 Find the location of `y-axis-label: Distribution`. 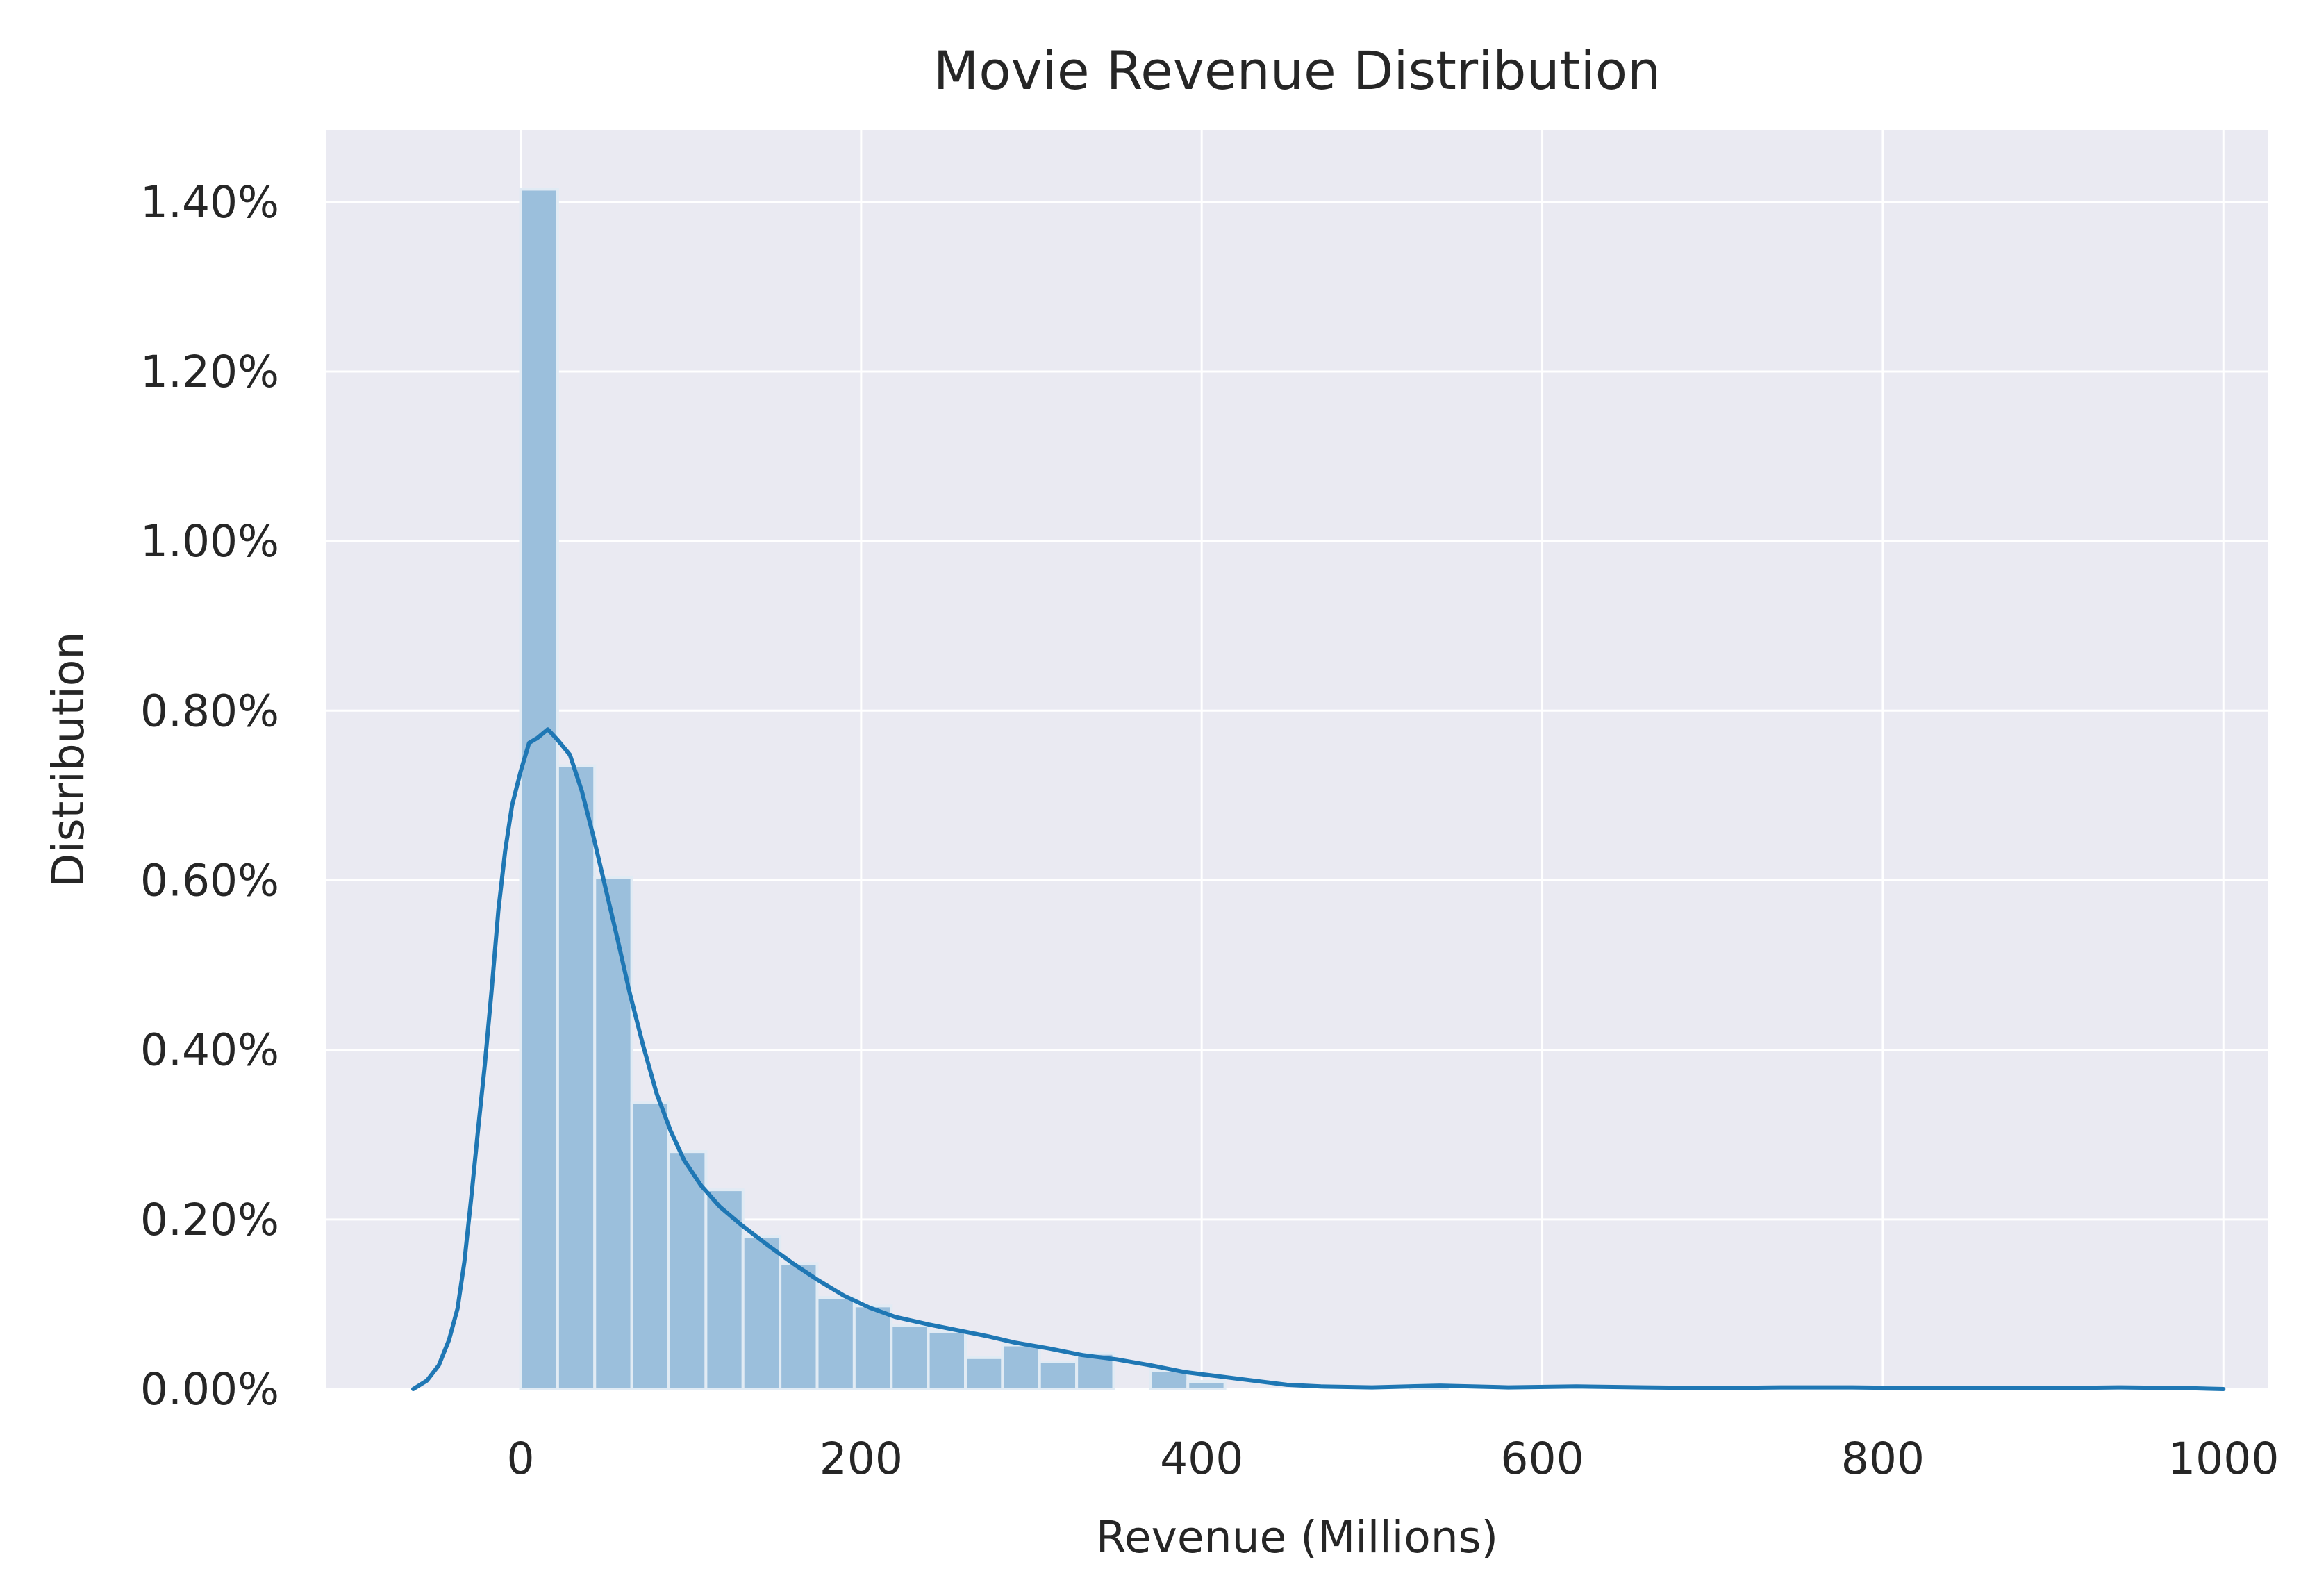

y-axis-label: Distribution is located at coordinates (68, 760).